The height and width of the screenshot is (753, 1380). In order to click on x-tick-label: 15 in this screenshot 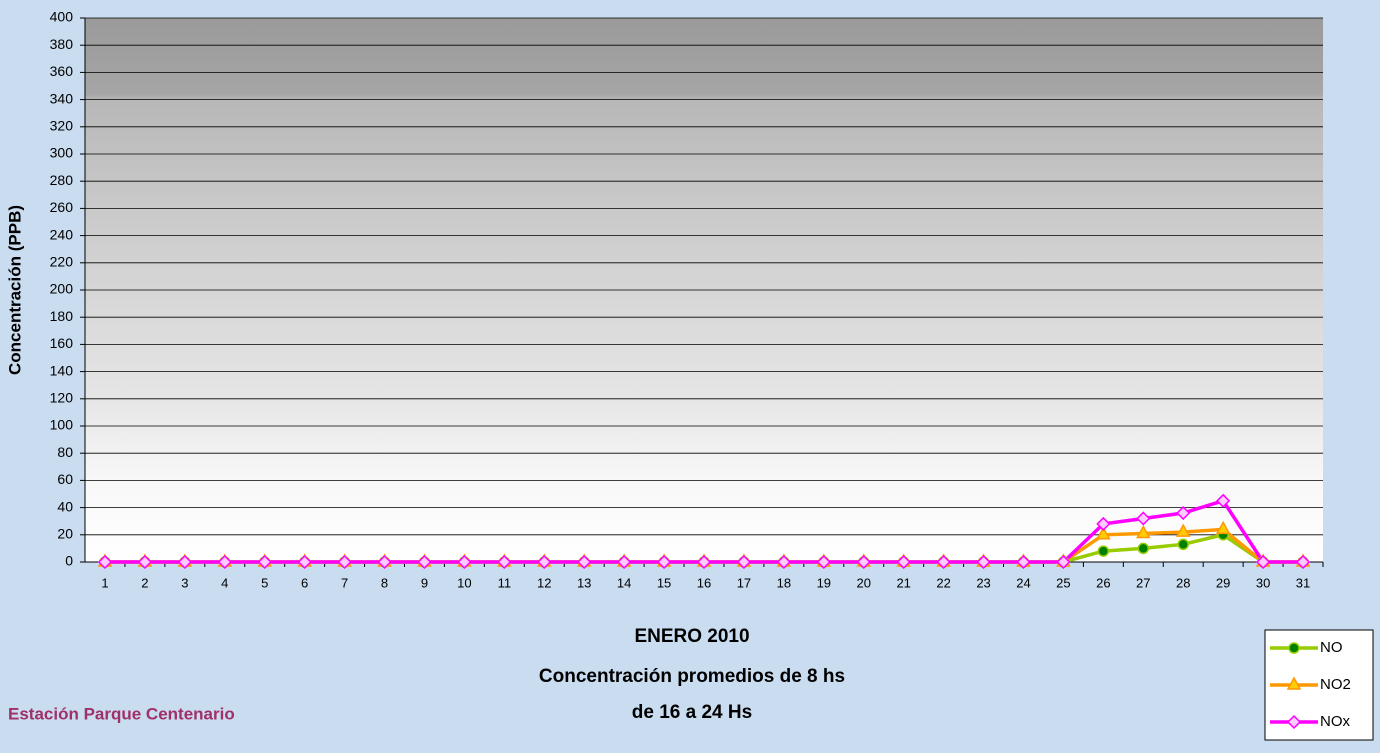, I will do `click(664, 582)`.